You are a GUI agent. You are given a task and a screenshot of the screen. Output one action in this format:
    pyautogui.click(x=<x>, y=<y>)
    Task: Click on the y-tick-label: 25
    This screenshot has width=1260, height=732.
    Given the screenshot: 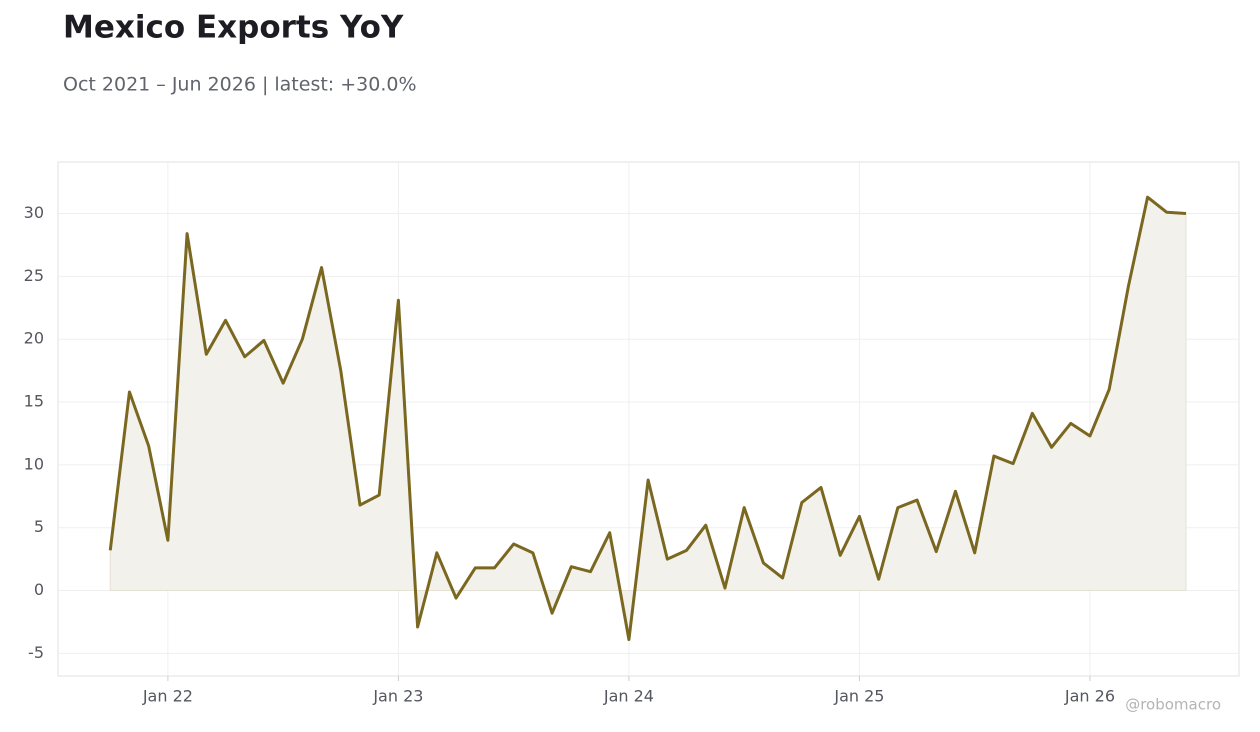 What is the action you would take?
    pyautogui.click(x=34, y=275)
    